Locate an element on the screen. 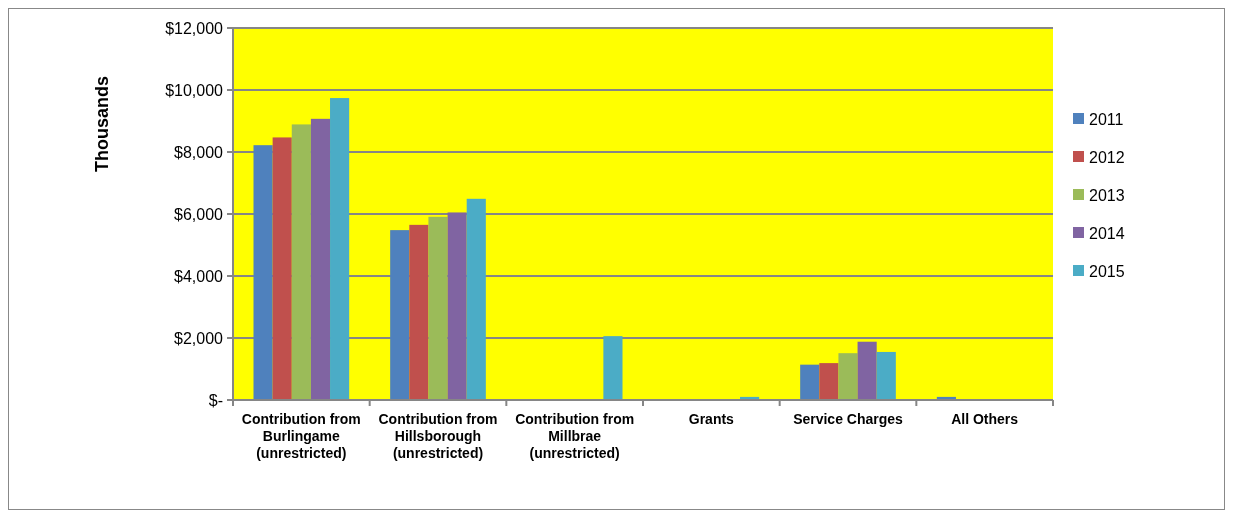 This screenshot has width=1233, height=518. x-tick-label: Service Charges is located at coordinates (848, 419).